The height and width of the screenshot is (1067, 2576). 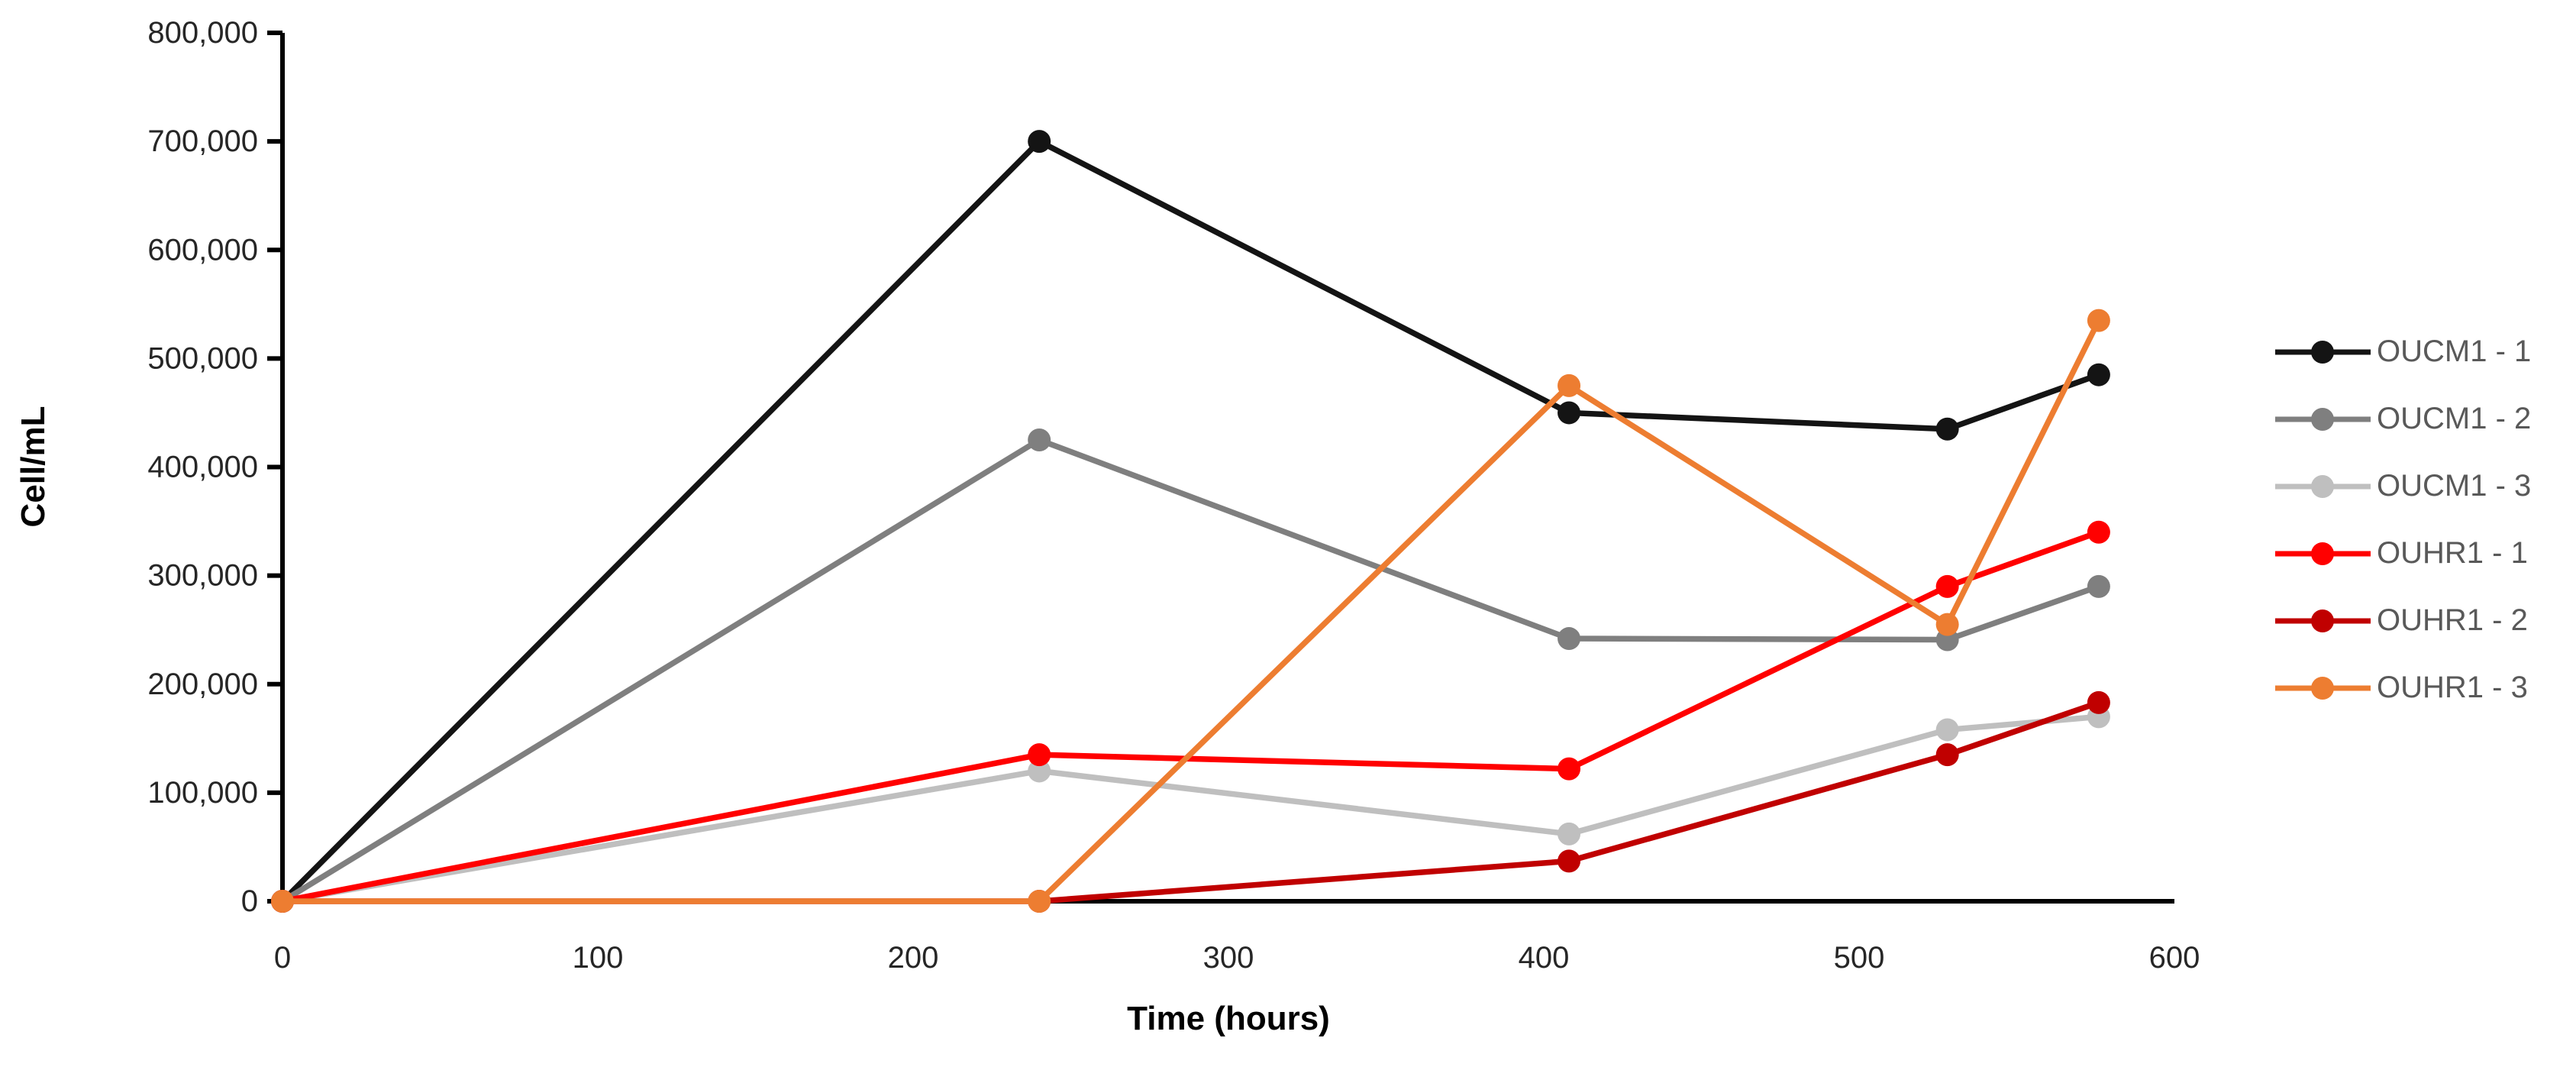 What do you see at coordinates (1859, 958) in the screenshot?
I see `x-tick-label: 500` at bounding box center [1859, 958].